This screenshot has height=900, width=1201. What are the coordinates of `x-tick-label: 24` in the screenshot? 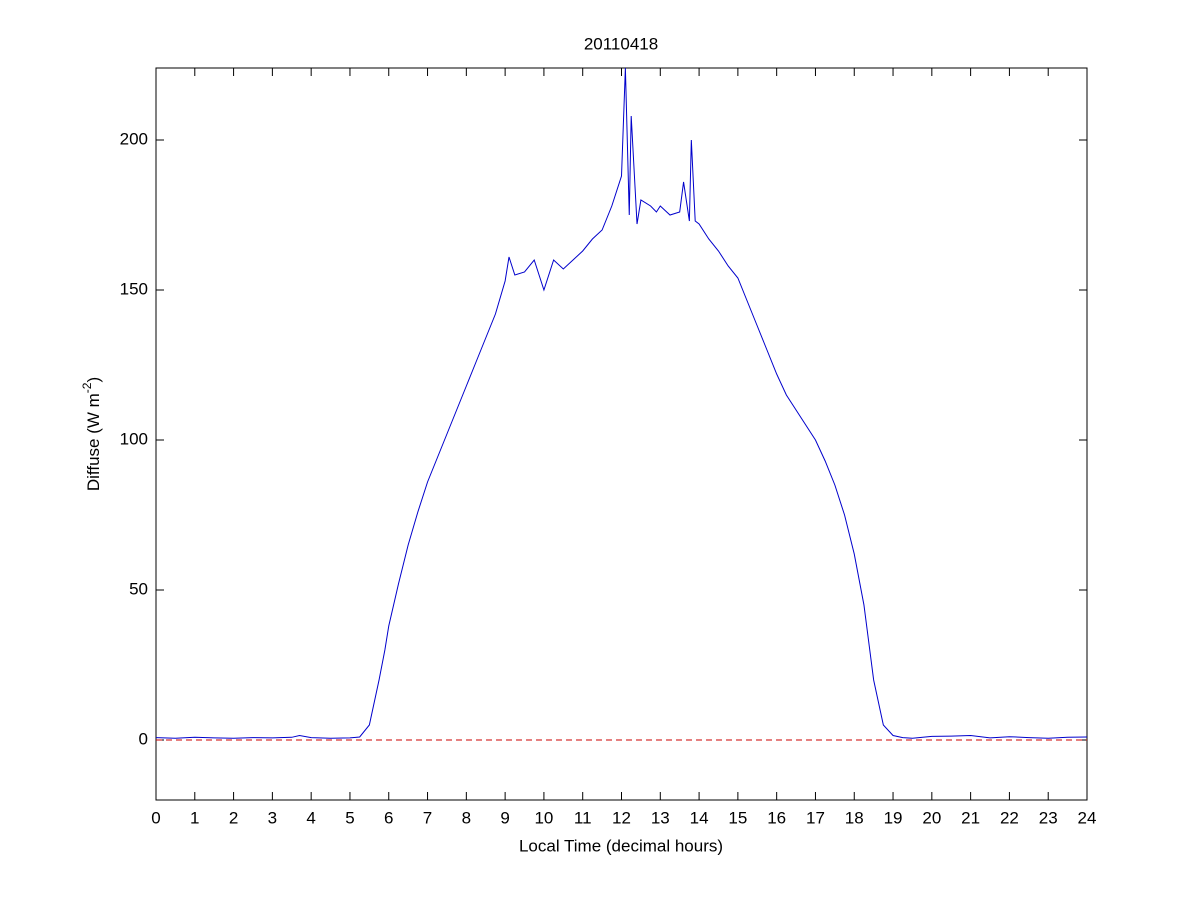 It's located at (1087, 817).